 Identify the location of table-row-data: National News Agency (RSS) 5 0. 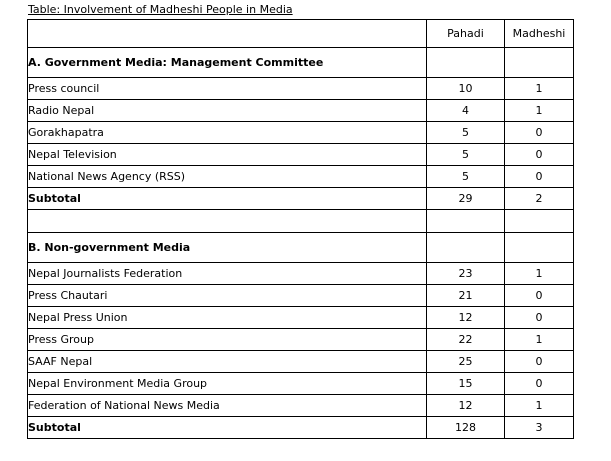
(300, 176).